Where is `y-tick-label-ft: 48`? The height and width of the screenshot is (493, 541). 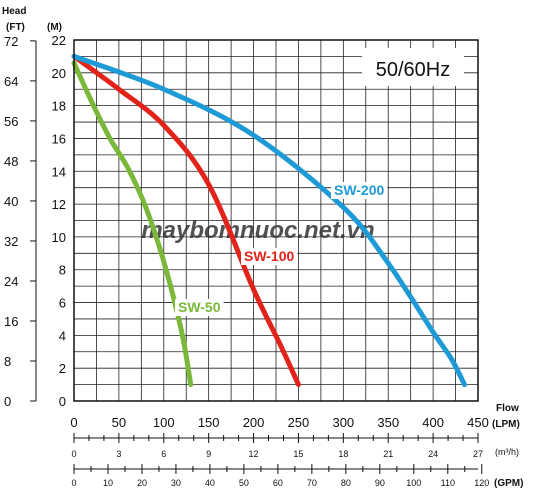 y-tick-label-ft: 48 is located at coordinates (11, 161).